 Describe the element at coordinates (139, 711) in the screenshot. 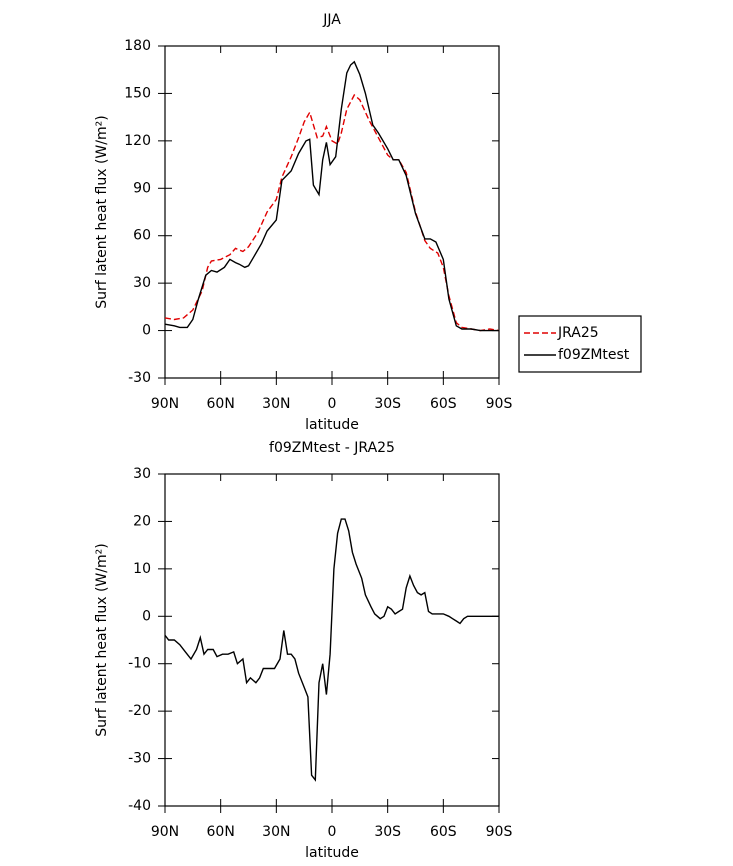

I see `y-tick-label: -20` at that location.